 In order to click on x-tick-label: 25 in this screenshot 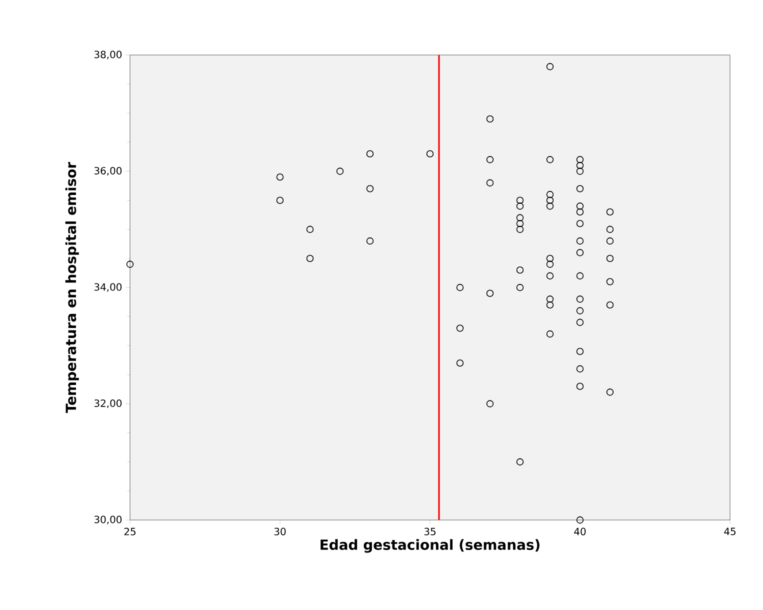, I will do `click(130, 532)`.